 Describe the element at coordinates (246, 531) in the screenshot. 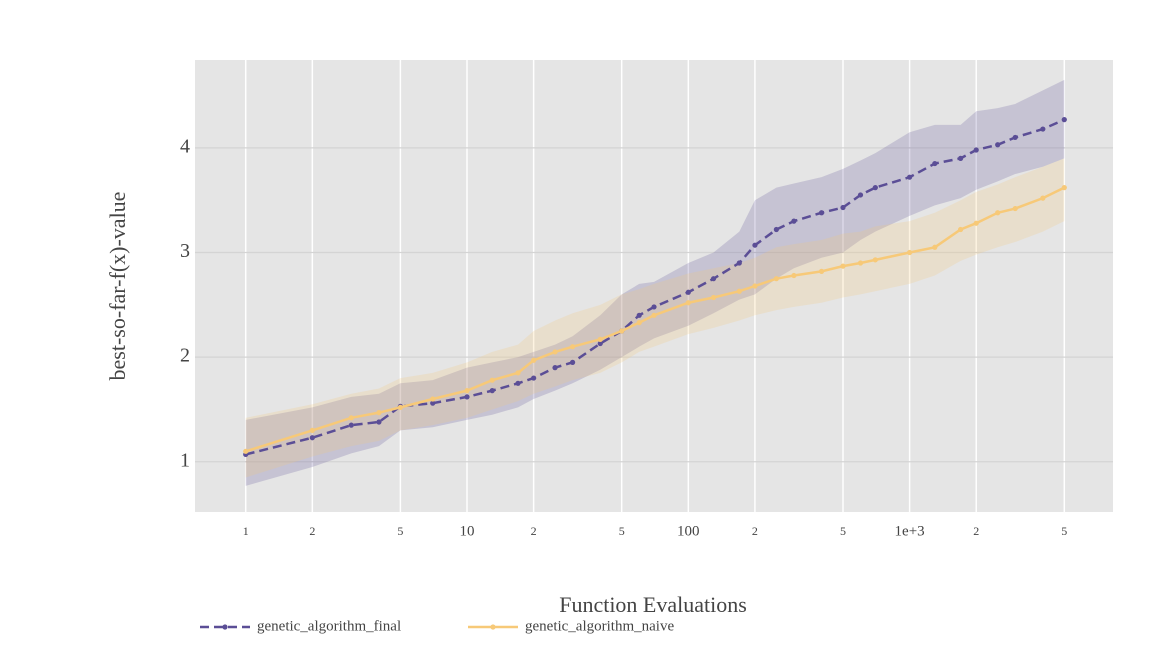

I see `x-tick-label: 1` at that location.